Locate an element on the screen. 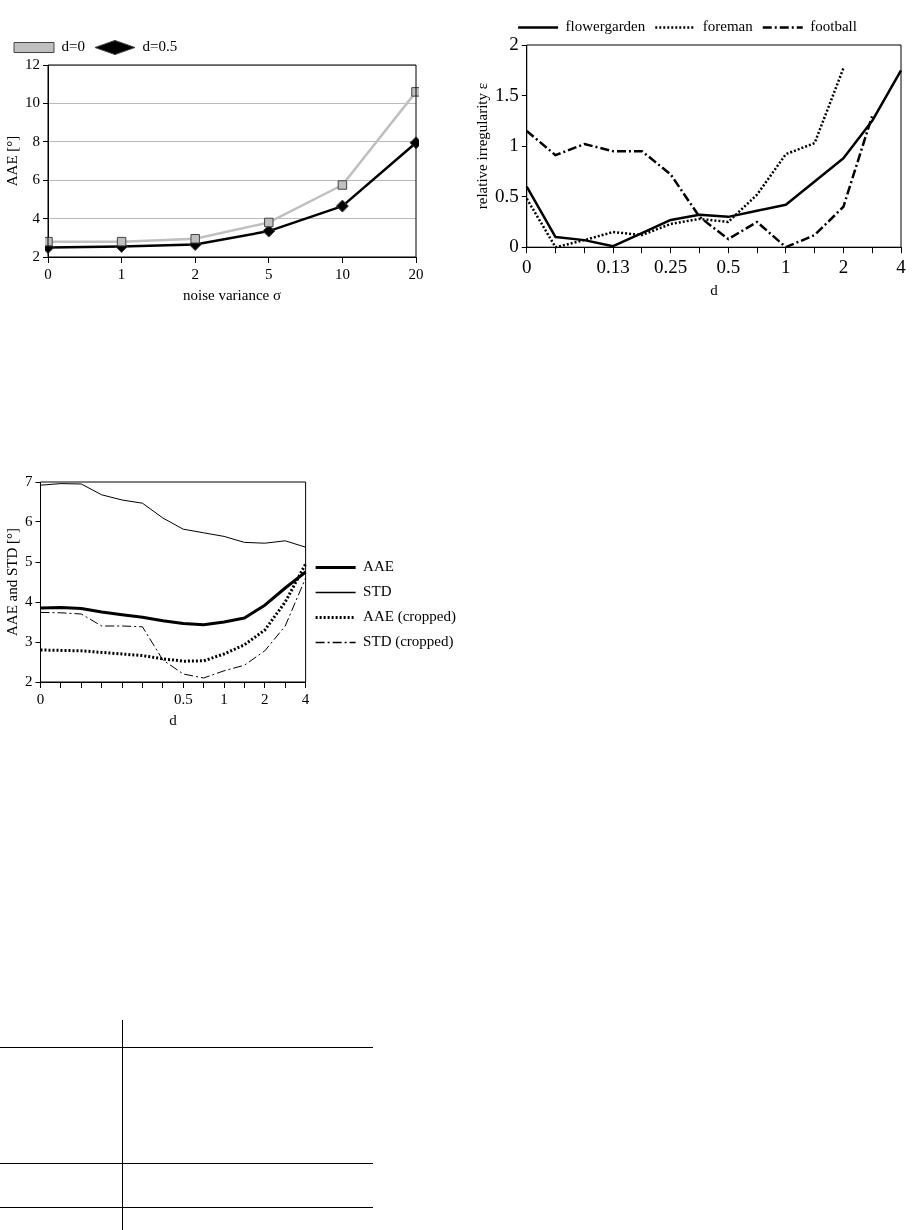  y-tick-label: 1 is located at coordinates (514, 145).